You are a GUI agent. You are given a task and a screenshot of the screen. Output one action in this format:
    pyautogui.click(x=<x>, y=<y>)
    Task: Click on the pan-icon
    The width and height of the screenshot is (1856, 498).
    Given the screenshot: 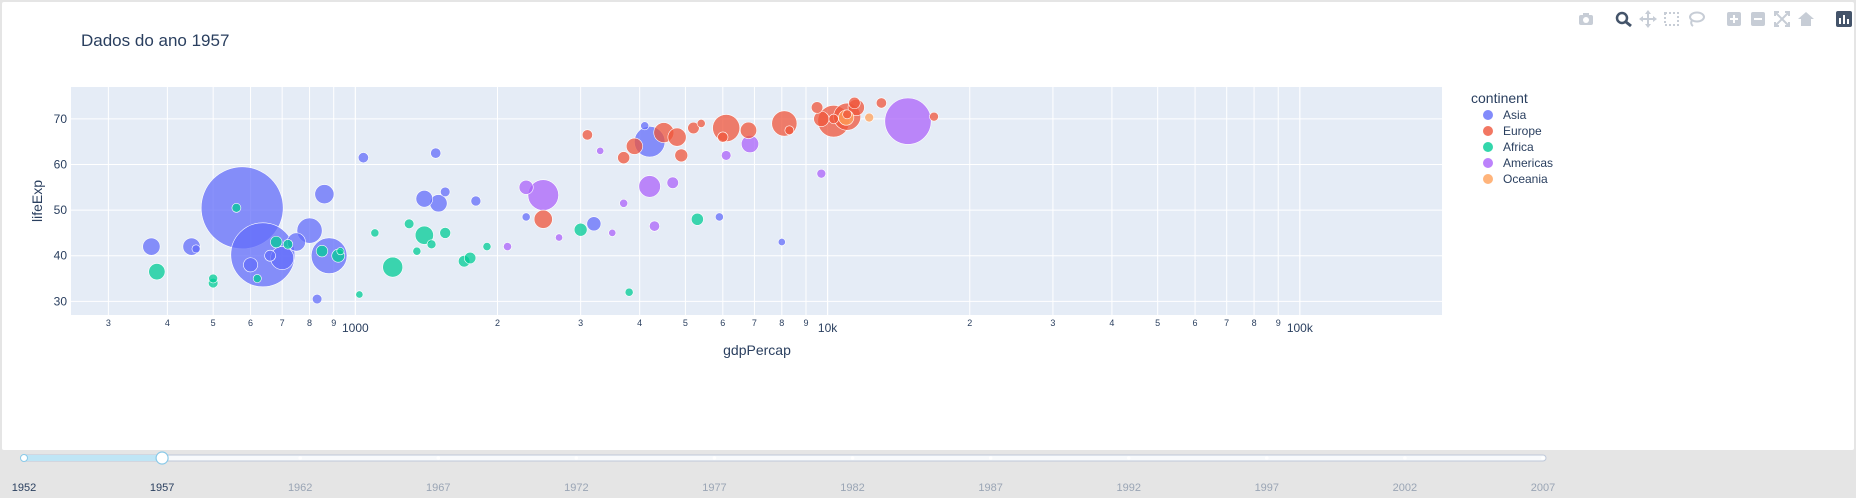 What is the action you would take?
    pyautogui.click(x=1648, y=19)
    